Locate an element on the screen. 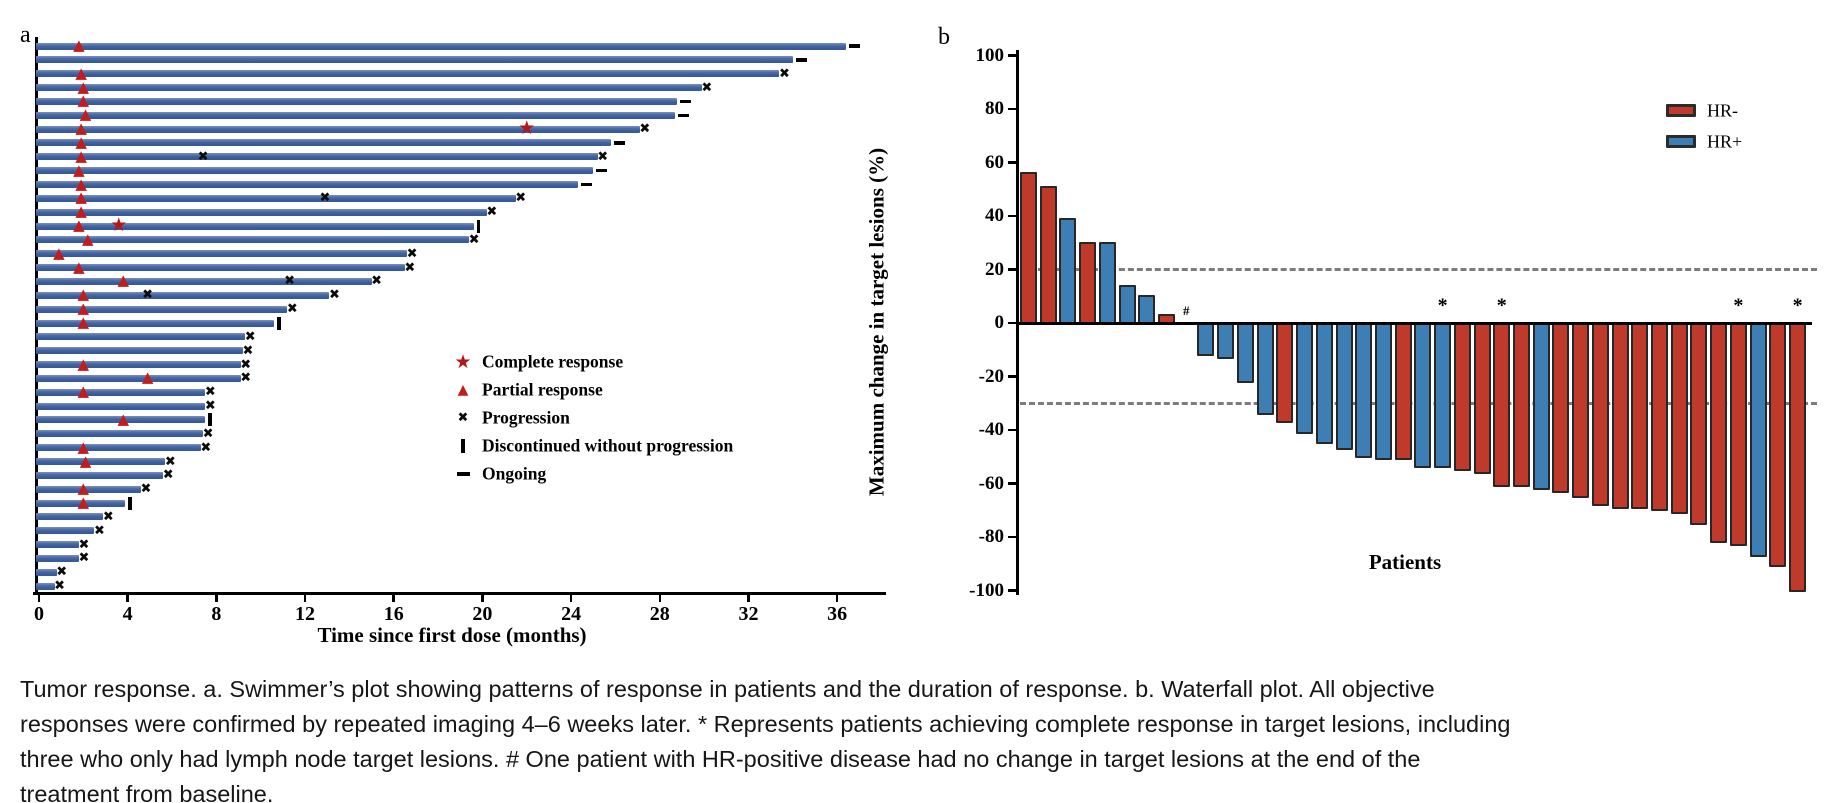  panel-b-tick-label: 40 is located at coordinates (994, 215).